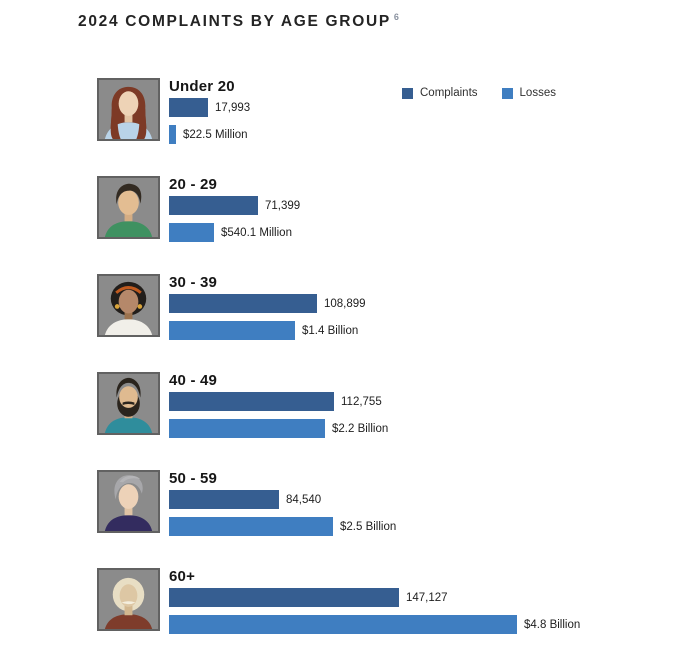 This screenshot has height=664, width=685. Describe the element at coordinates (128, 599) in the screenshot. I see `avatar-60-plus-elderly-man-icon` at that location.